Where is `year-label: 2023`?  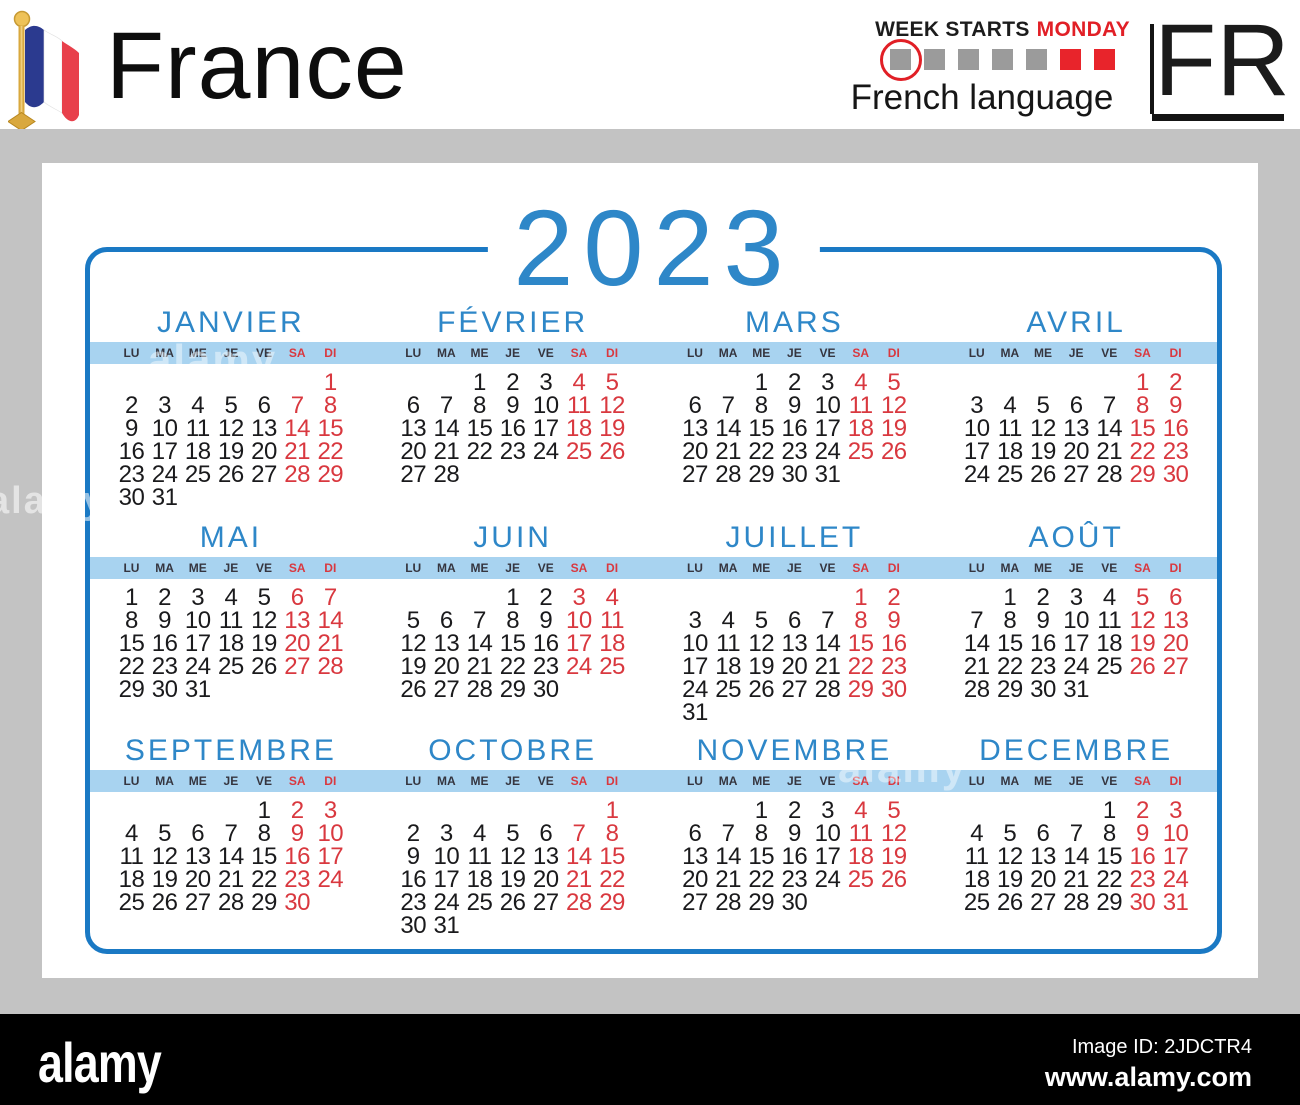 year-label: 2023 is located at coordinates (653, 248).